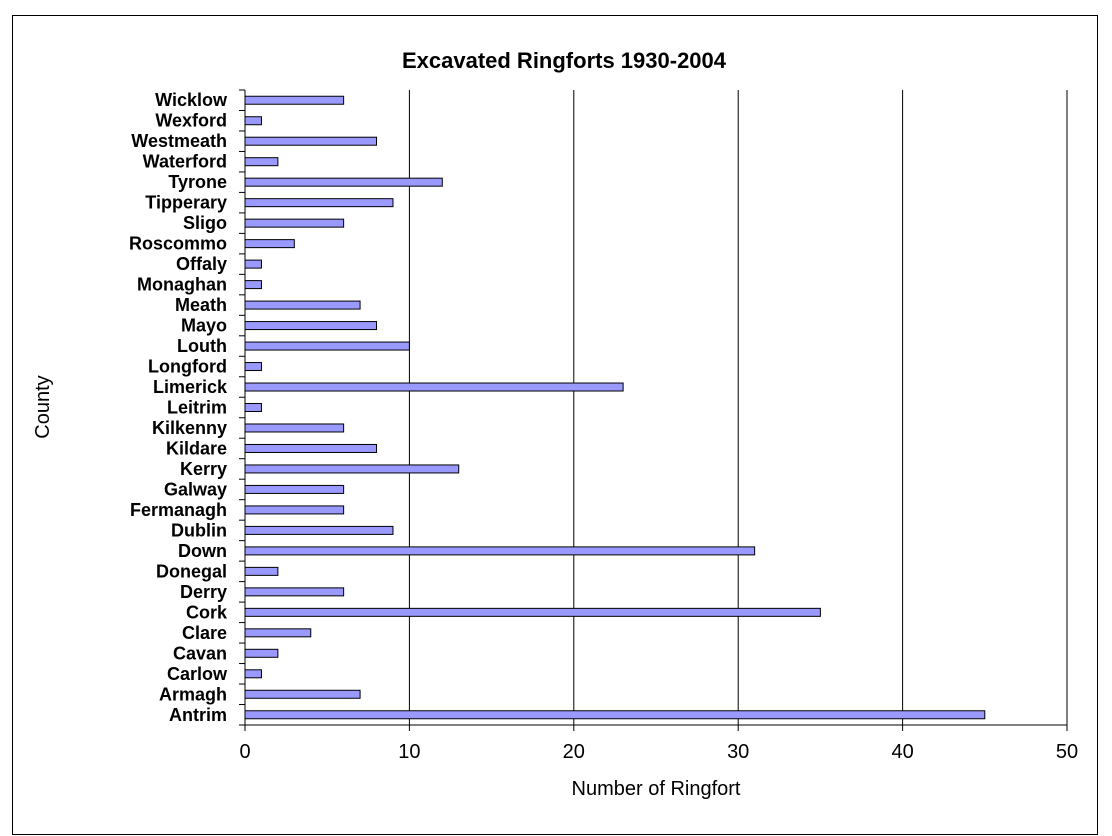 This screenshot has height=836, width=1112. What do you see at coordinates (343, 182) in the screenshot?
I see `bar-tyrone` at bounding box center [343, 182].